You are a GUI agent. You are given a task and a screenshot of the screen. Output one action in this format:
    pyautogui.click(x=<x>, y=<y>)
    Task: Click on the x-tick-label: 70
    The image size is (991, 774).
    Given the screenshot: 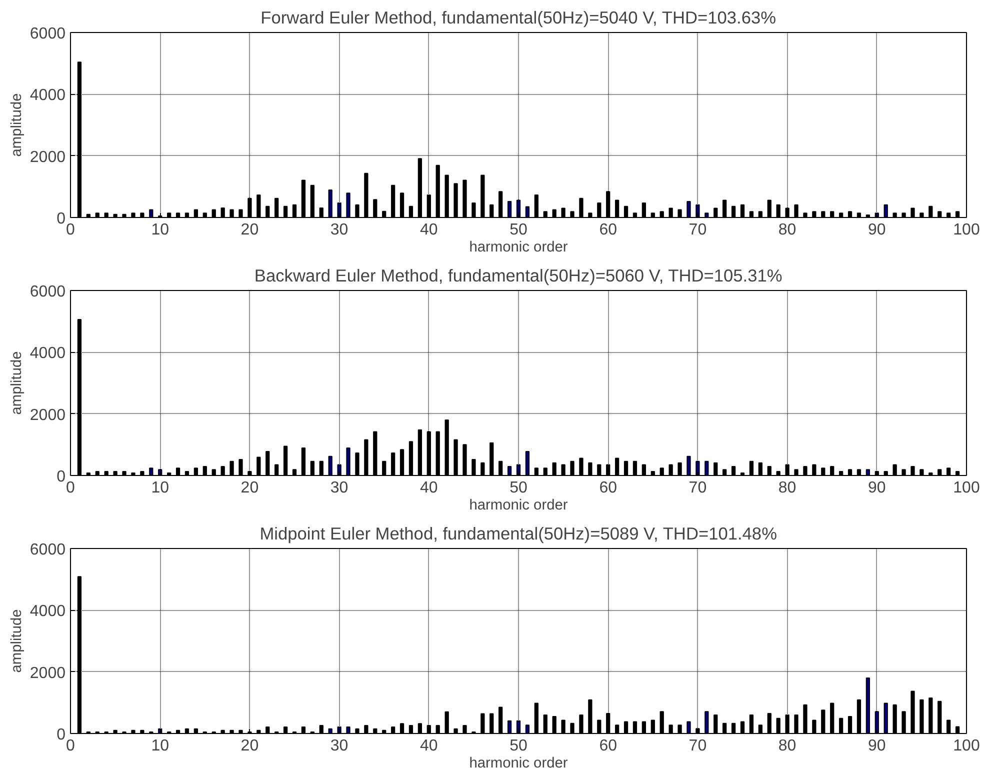 What is the action you would take?
    pyautogui.click(x=697, y=746)
    